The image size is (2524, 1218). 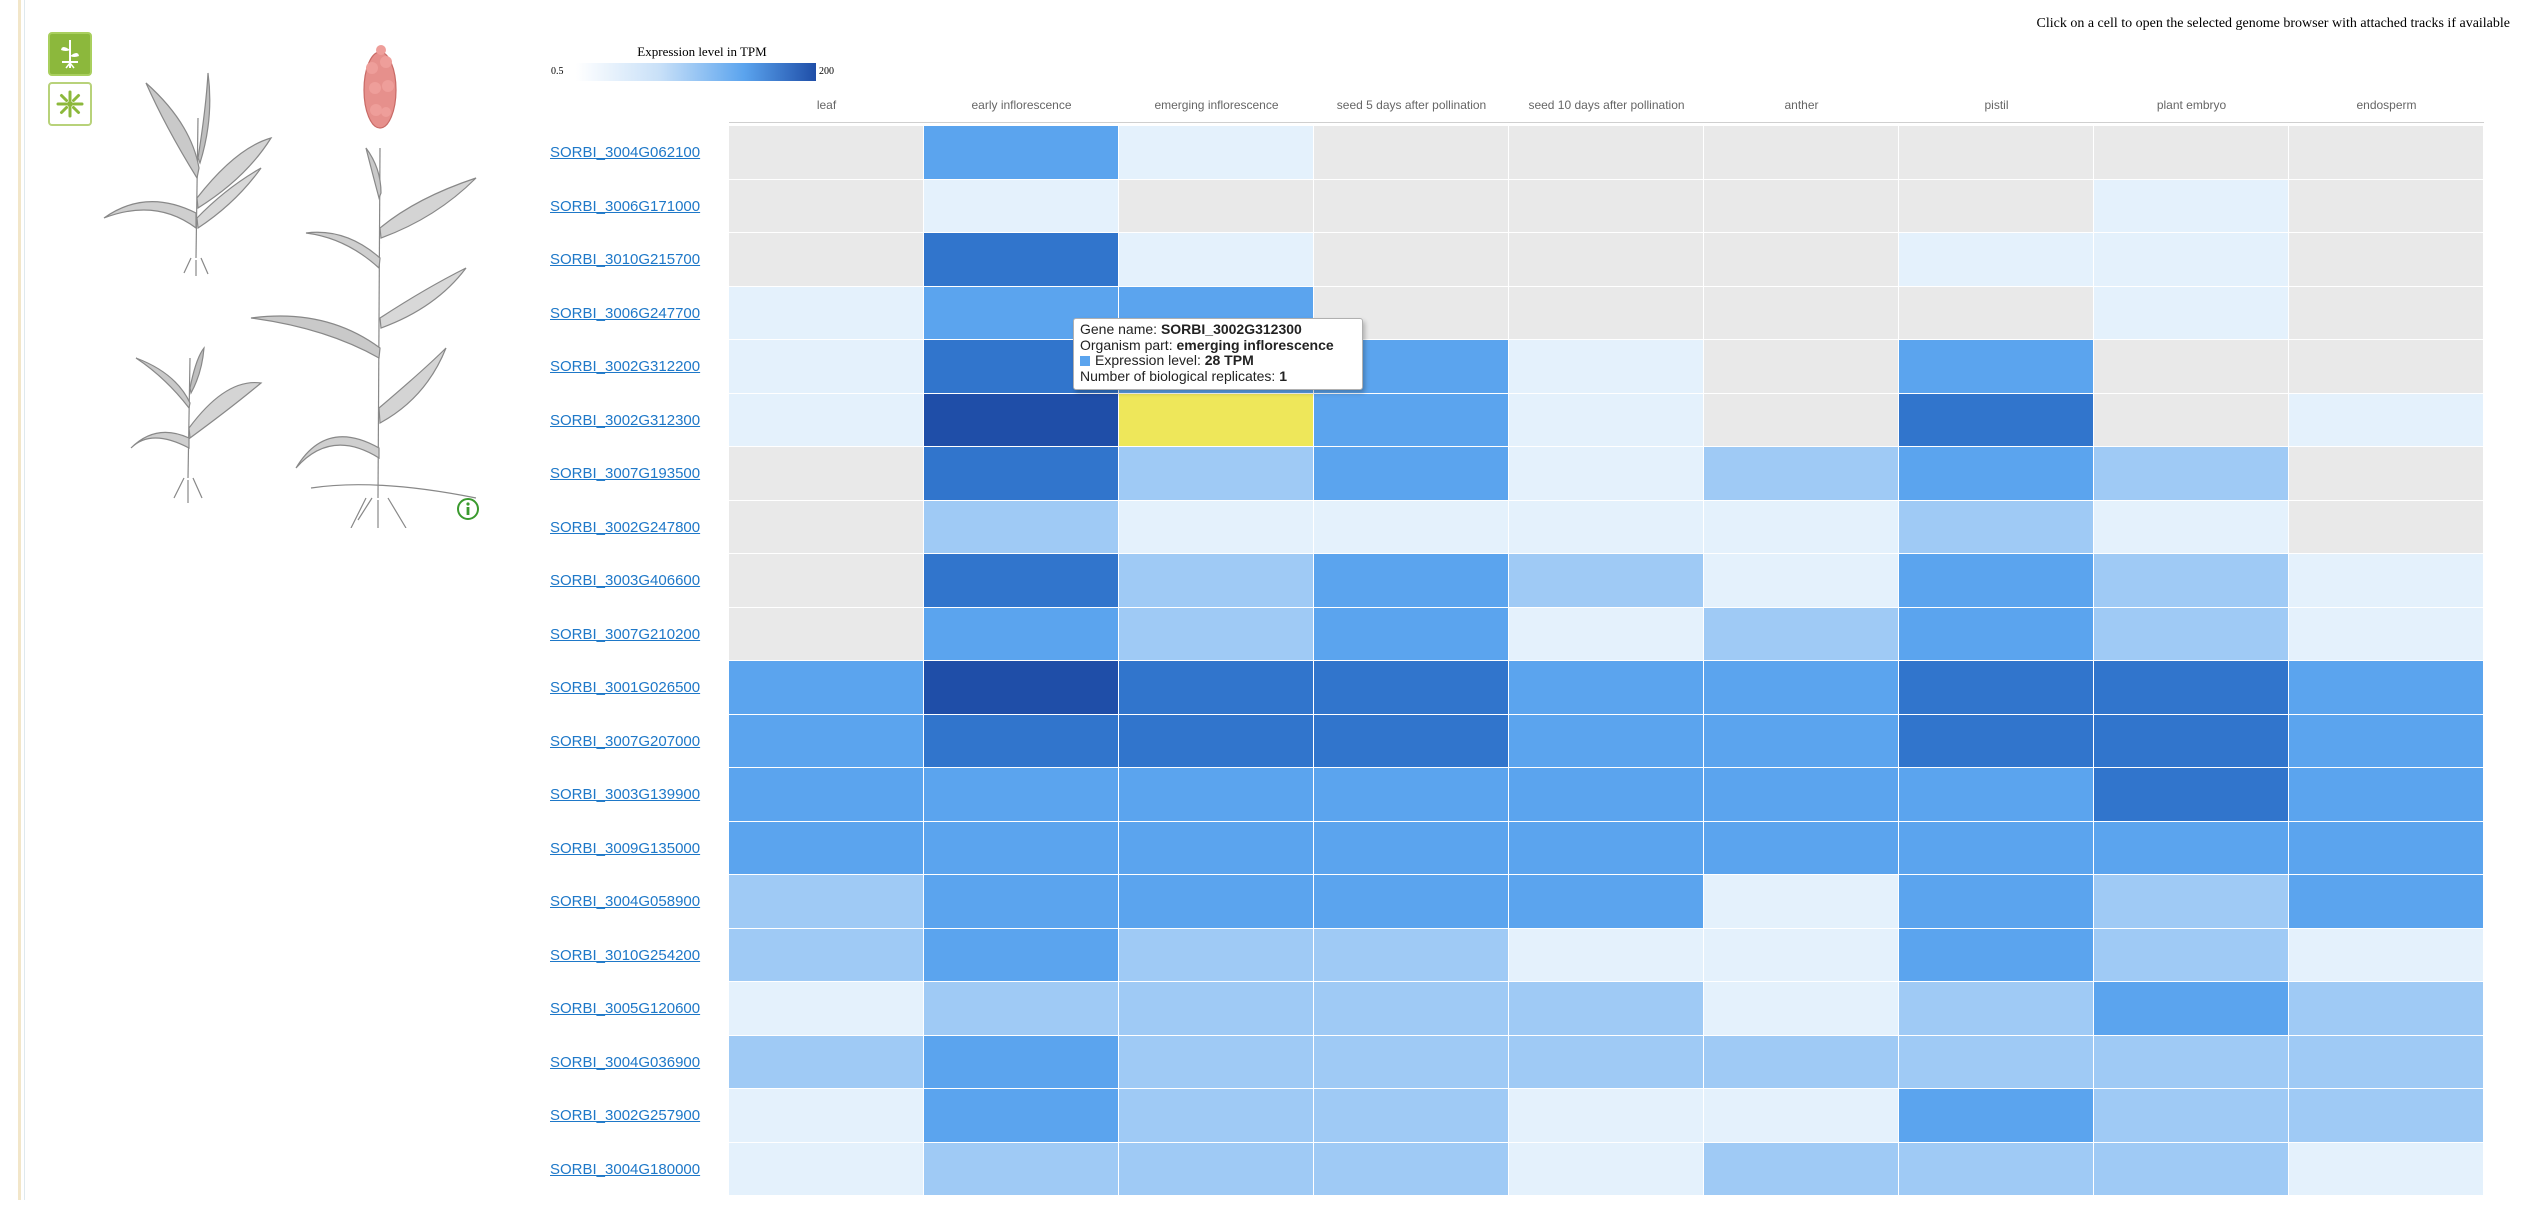 What do you see at coordinates (380, 87) in the screenshot?
I see `panicle-figure` at bounding box center [380, 87].